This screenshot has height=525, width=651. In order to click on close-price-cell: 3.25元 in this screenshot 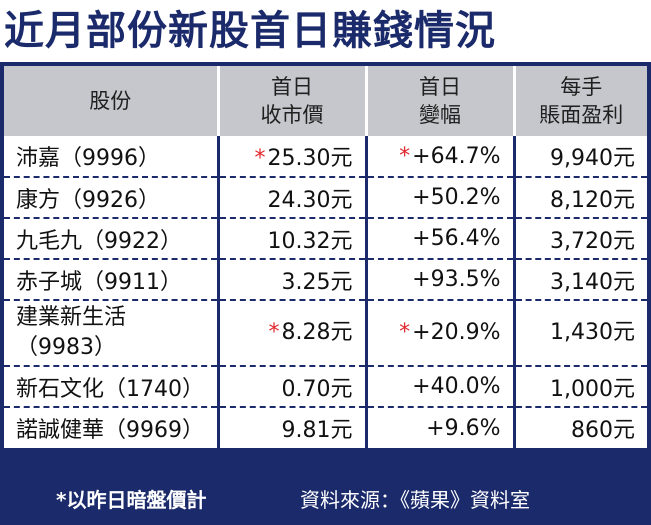, I will do `click(291, 279)`.